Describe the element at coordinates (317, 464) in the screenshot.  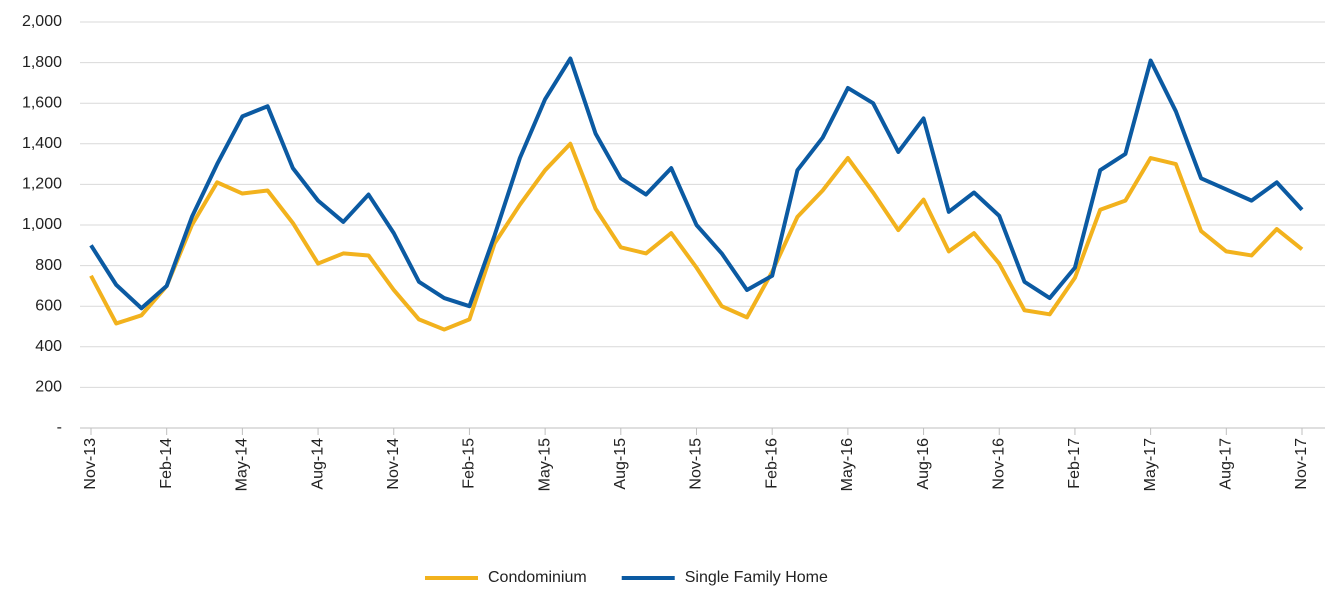
I see `x-tick-label: Aug-14` at that location.